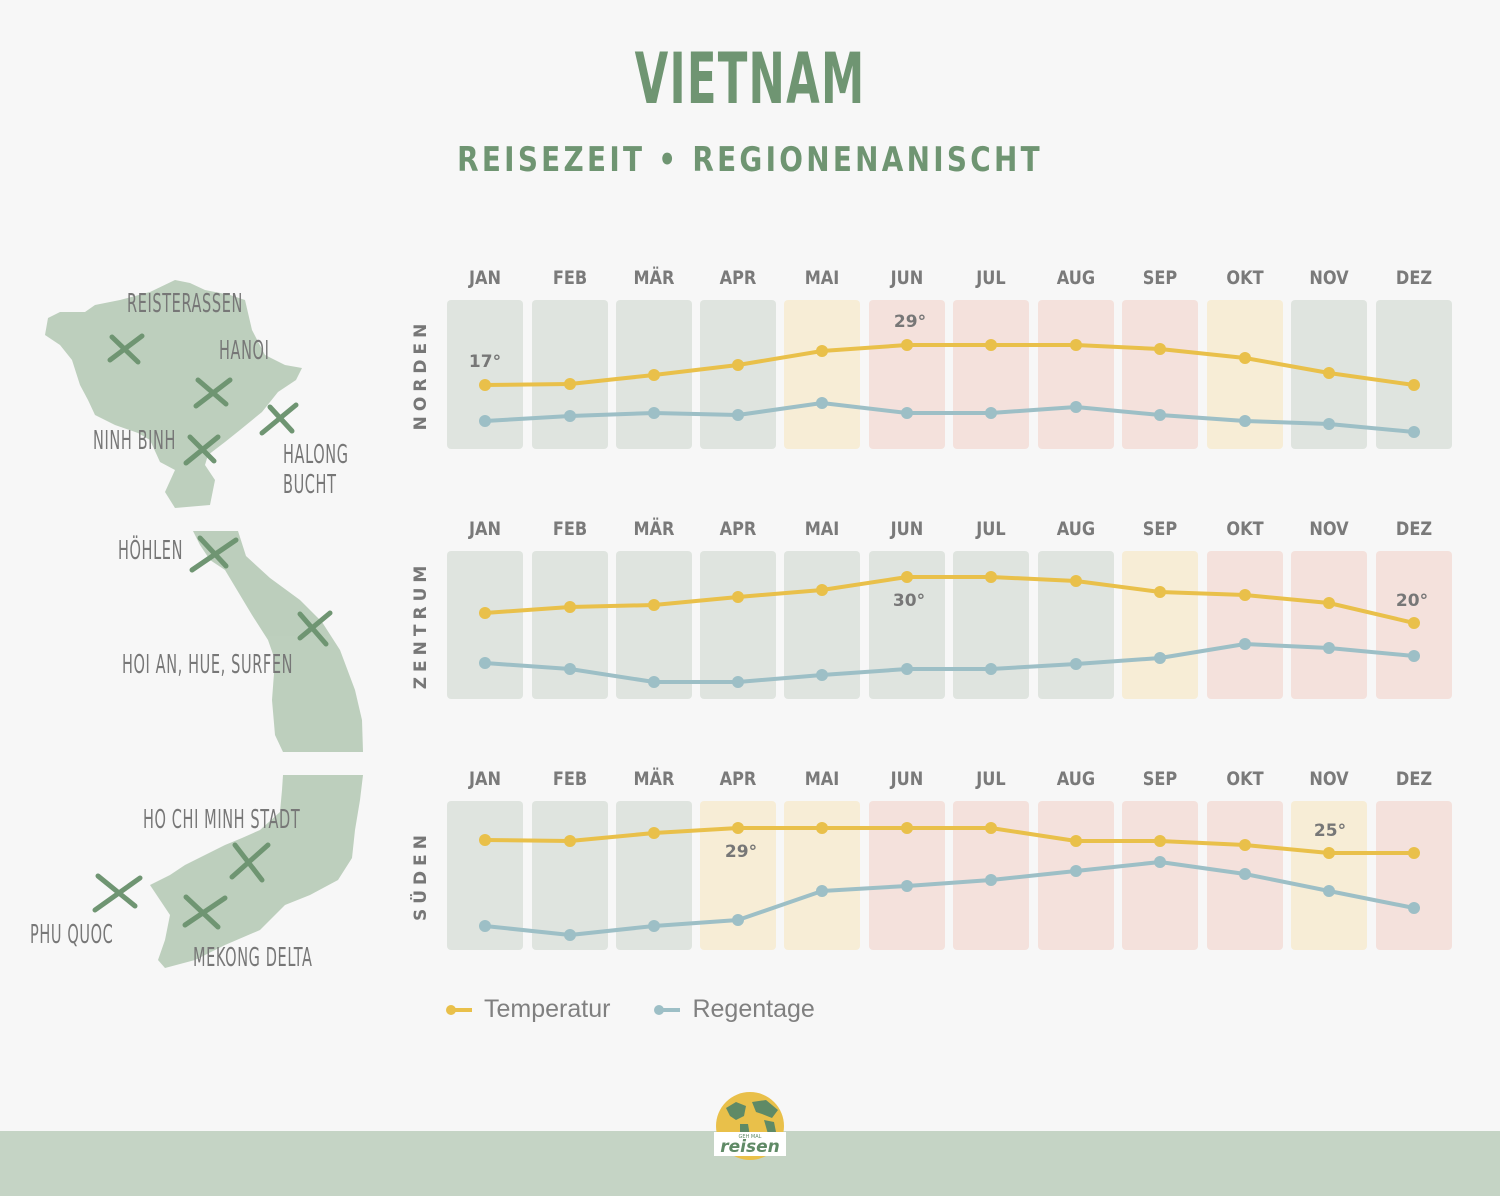  What do you see at coordinates (1329, 530) in the screenshot?
I see `month-label: NOV` at bounding box center [1329, 530].